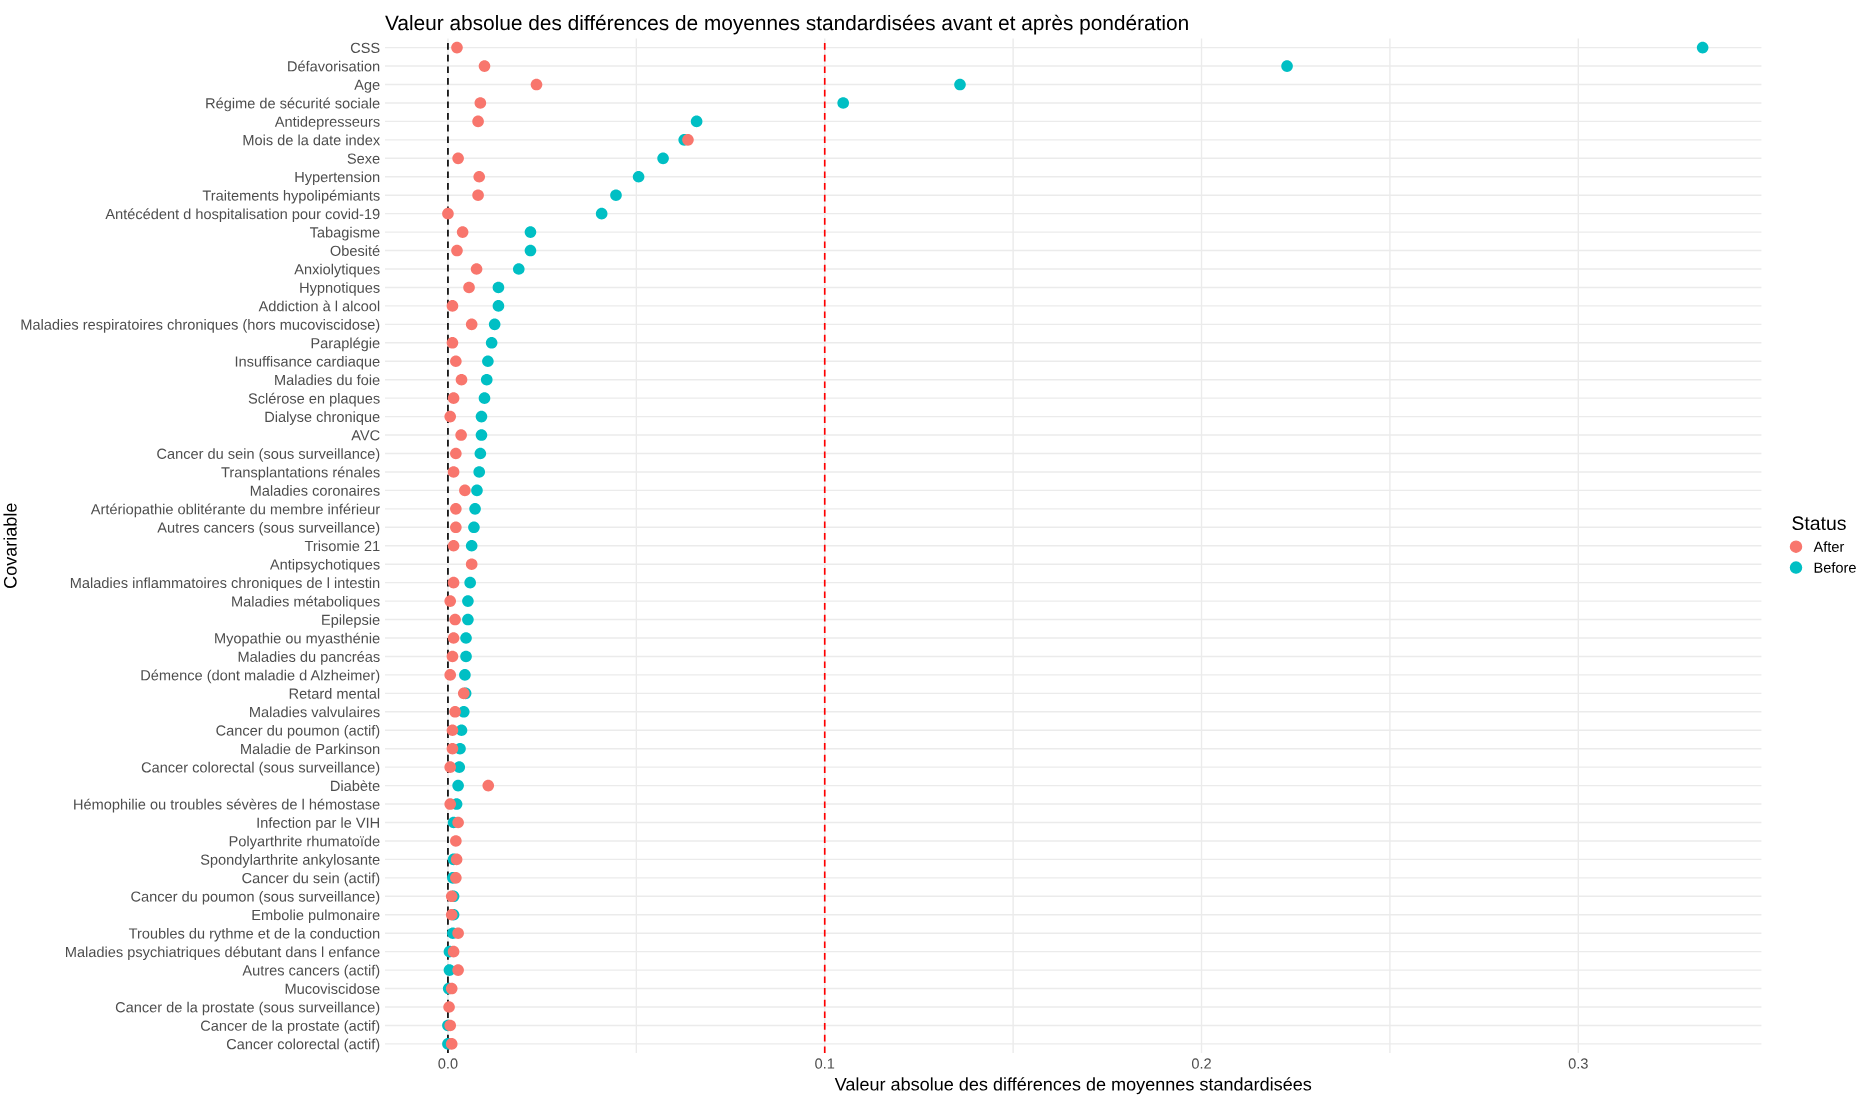  I want to click on y-tick-label: Maladies psychiatriques débutant dans l enfance, so click(223, 953).